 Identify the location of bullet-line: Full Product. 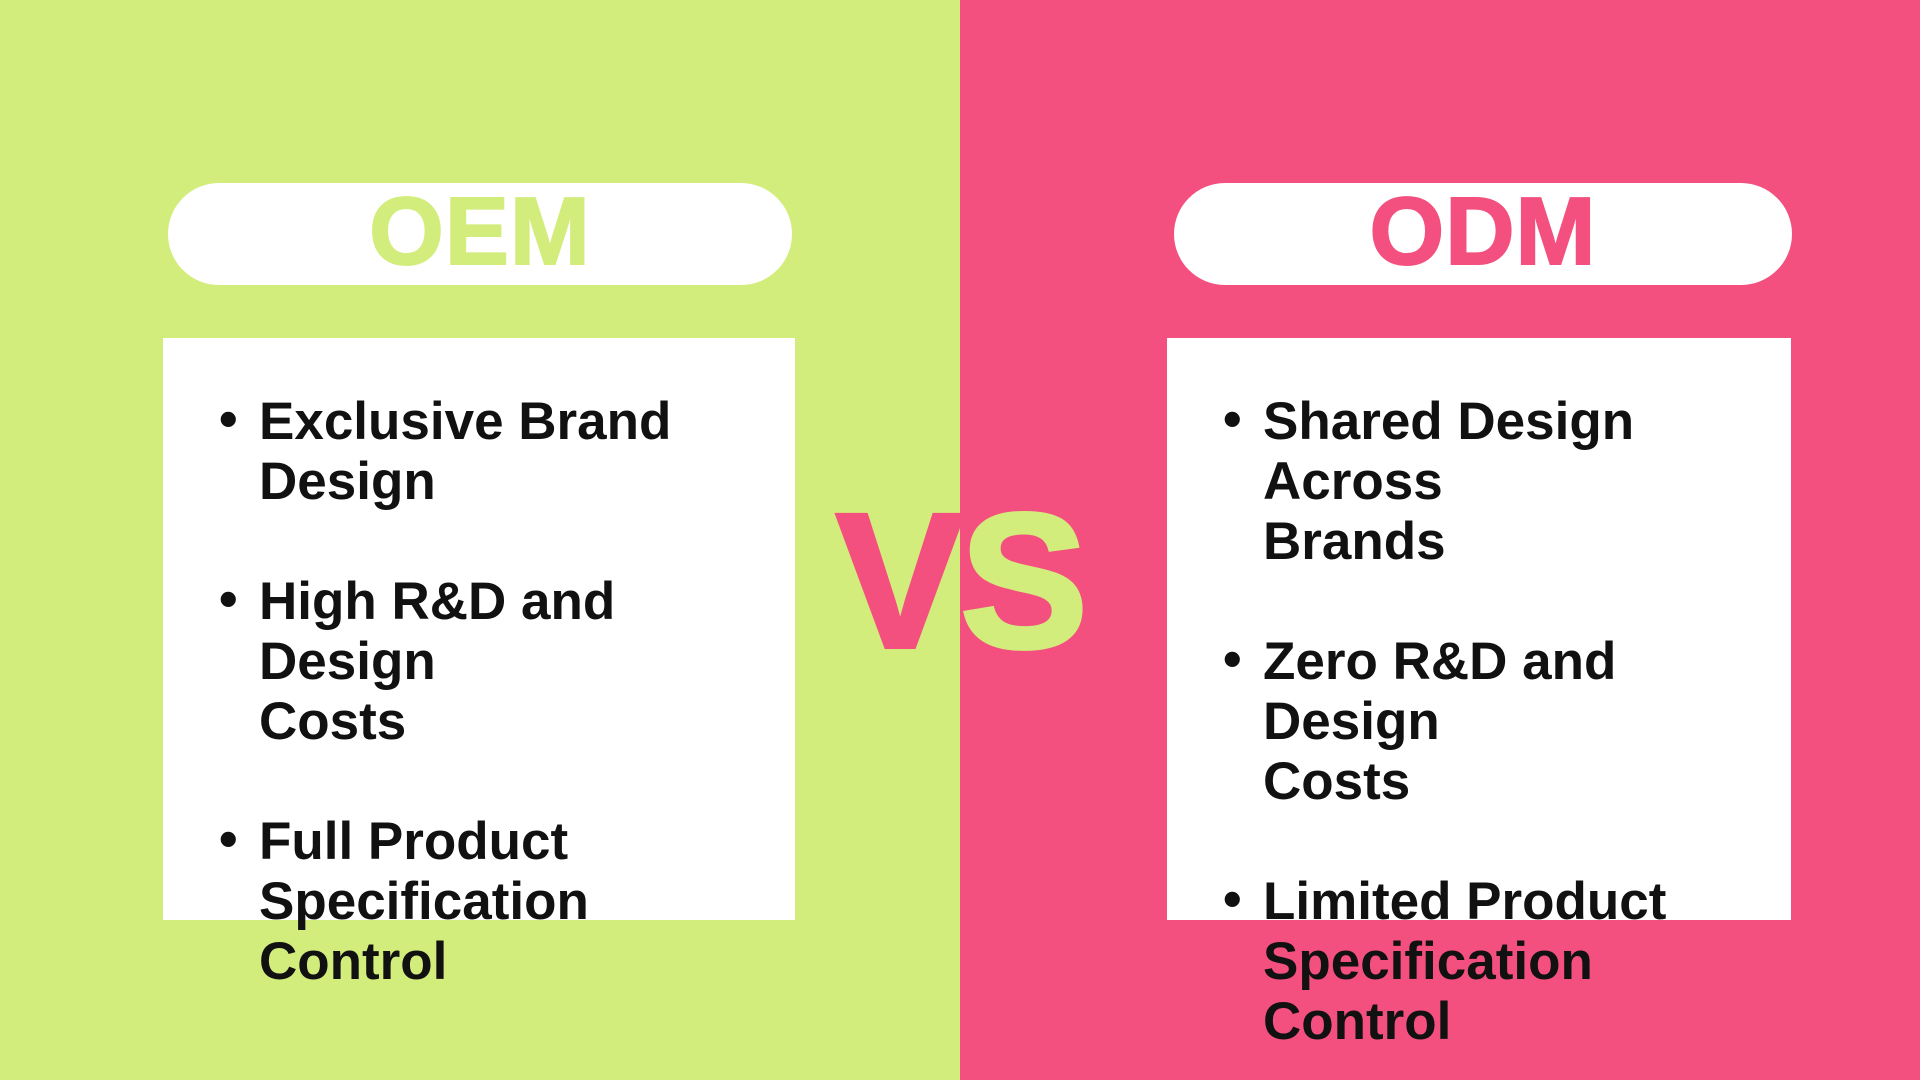
(414, 841).